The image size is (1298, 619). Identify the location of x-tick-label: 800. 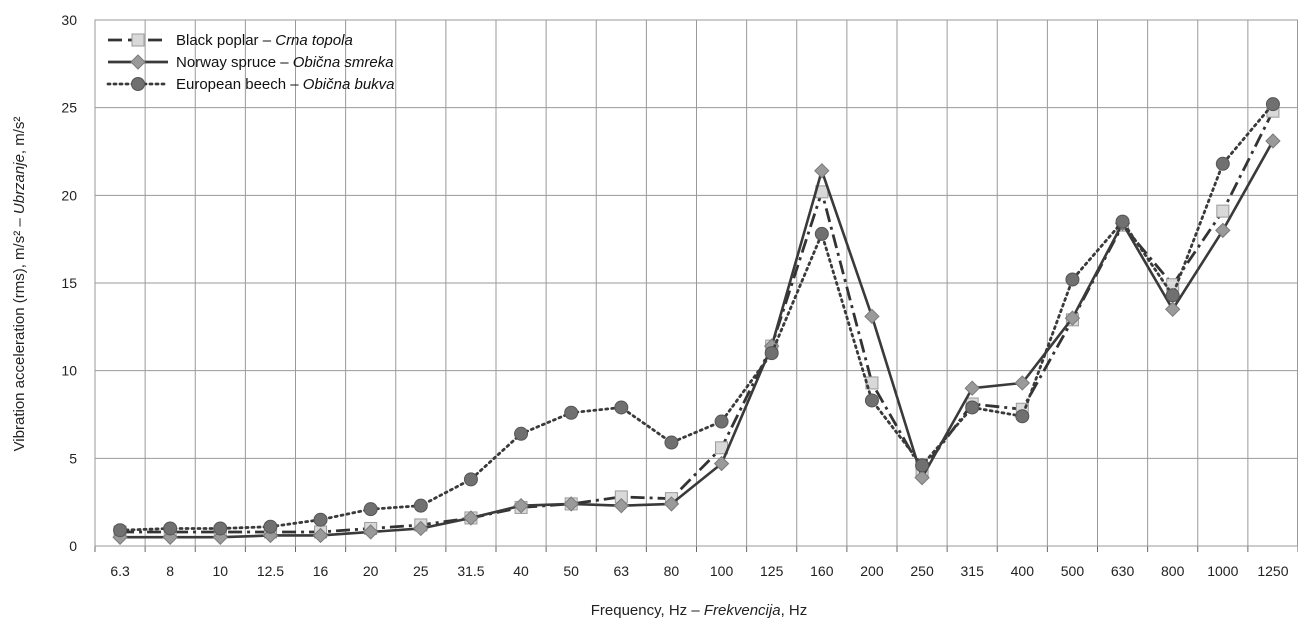
(1173, 571).